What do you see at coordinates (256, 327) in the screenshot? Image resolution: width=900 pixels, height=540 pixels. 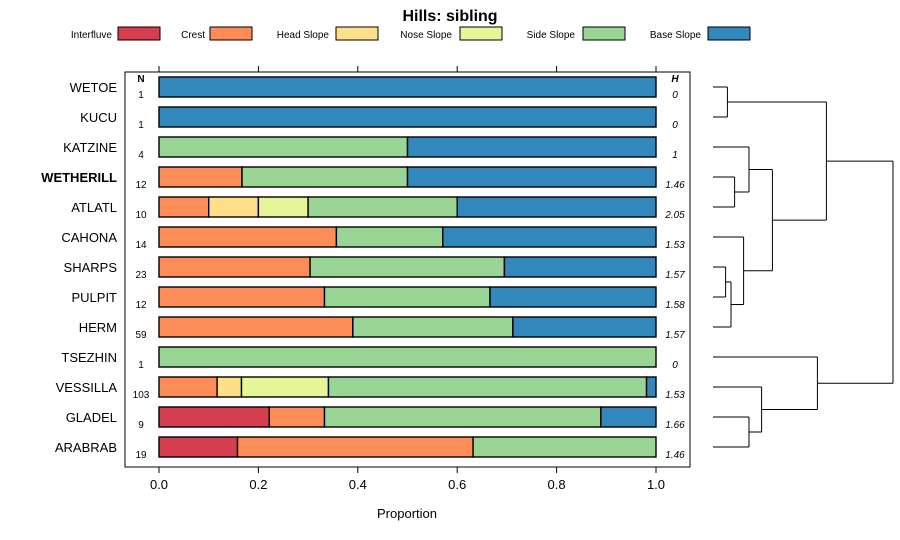 I see `bar-segment-herm-crest` at bounding box center [256, 327].